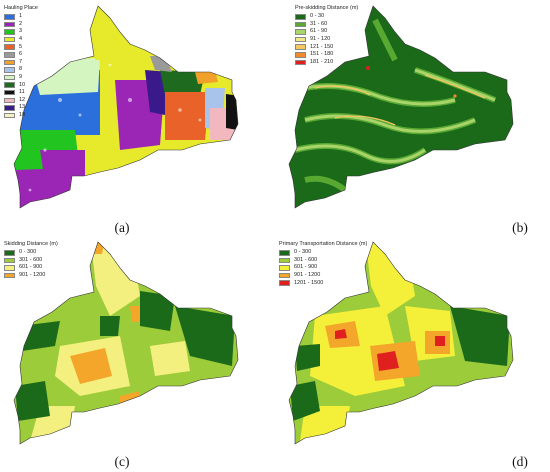 Image resolution: width=550 pixels, height=472 pixels. What do you see at coordinates (22, 99) in the screenshot?
I see `legend-label: 12` at bounding box center [22, 99].